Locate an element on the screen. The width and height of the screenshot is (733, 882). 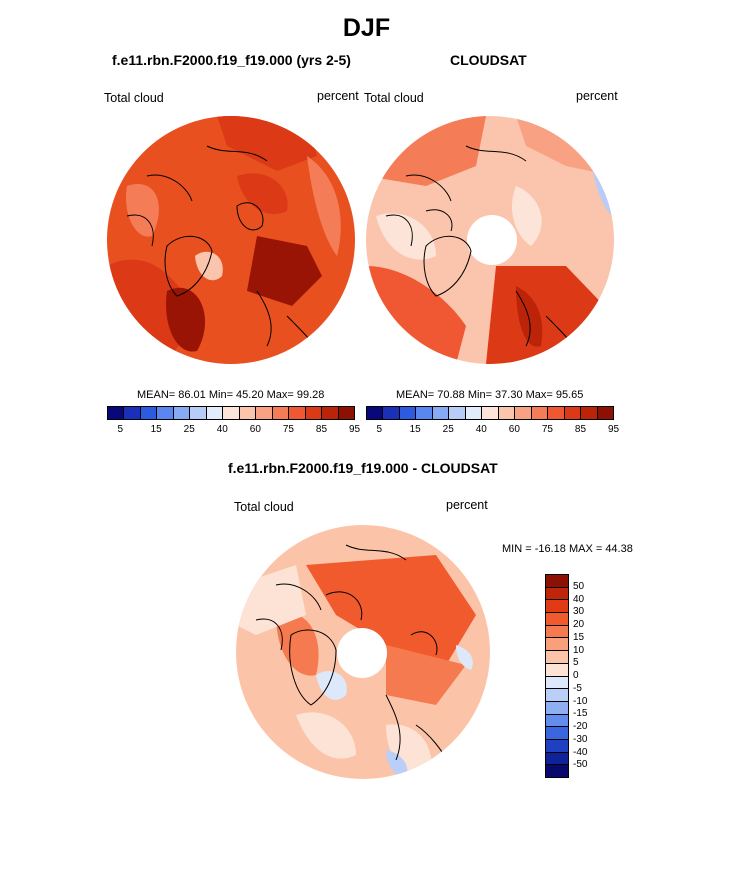
model-colorbar-ticks: 5 15 25 40 60 75 85 95 is located at coordinates (234, 431).